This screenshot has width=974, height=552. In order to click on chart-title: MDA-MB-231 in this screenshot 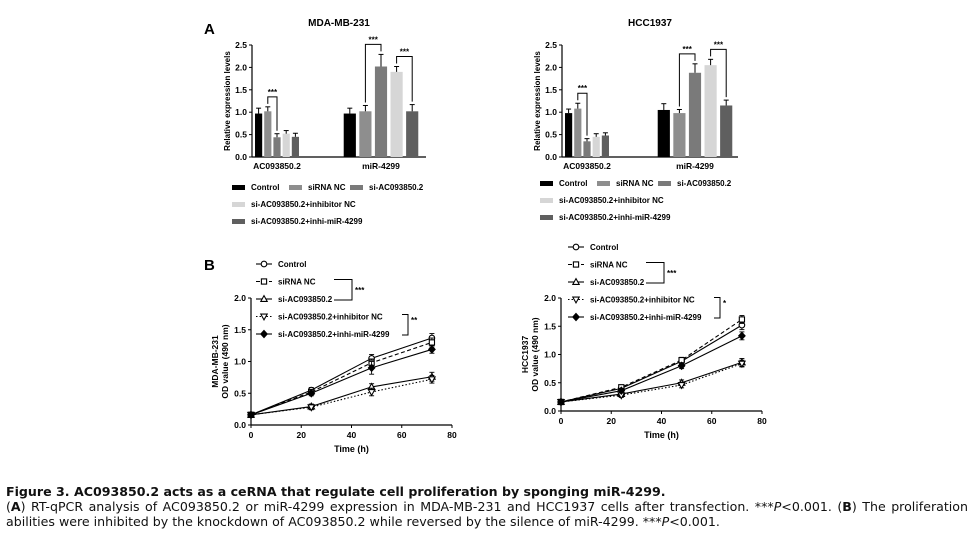, I will do `click(339, 23)`.